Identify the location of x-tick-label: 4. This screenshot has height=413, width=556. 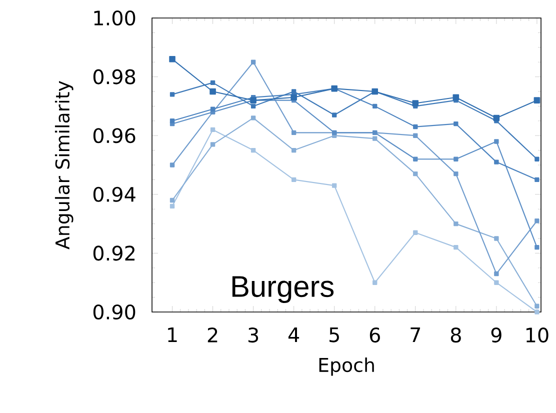
(294, 335).